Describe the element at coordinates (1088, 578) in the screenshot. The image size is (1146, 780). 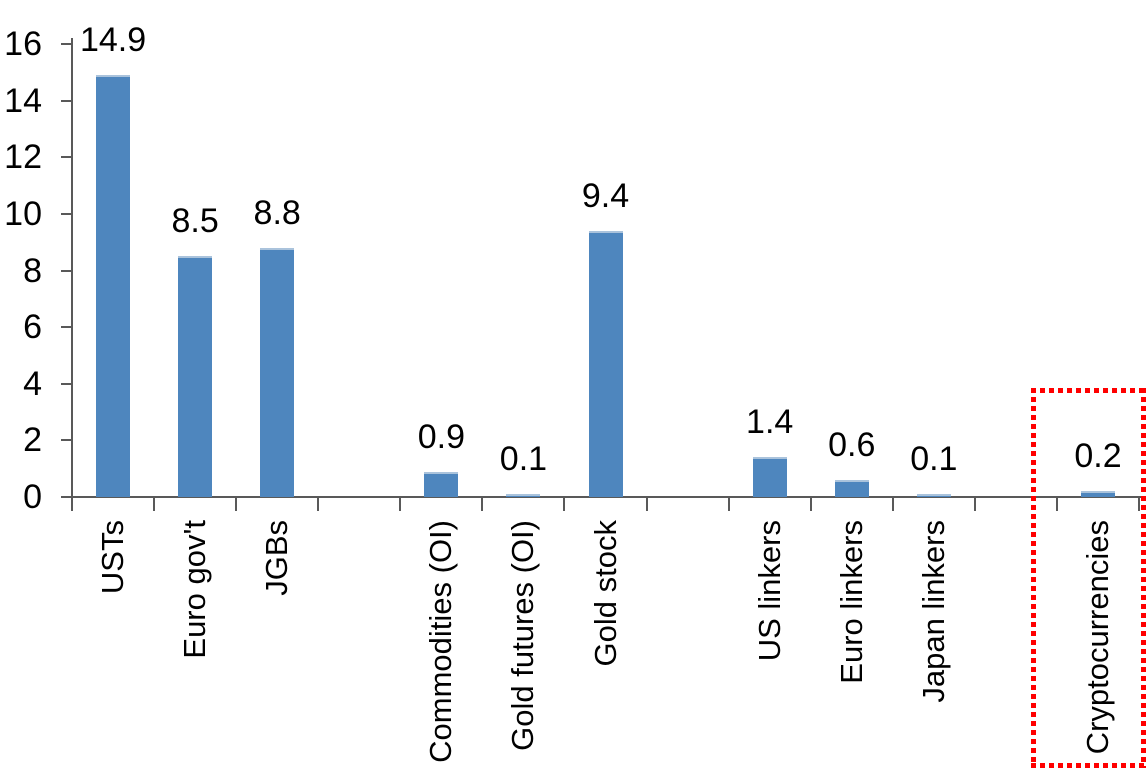
I see `highlight-red-dotted-box` at that location.